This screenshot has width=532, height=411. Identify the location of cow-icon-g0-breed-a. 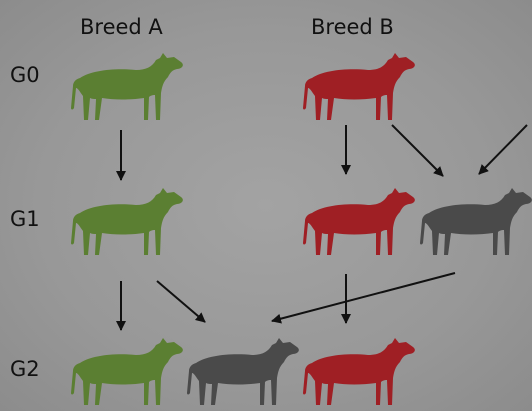
(127, 86).